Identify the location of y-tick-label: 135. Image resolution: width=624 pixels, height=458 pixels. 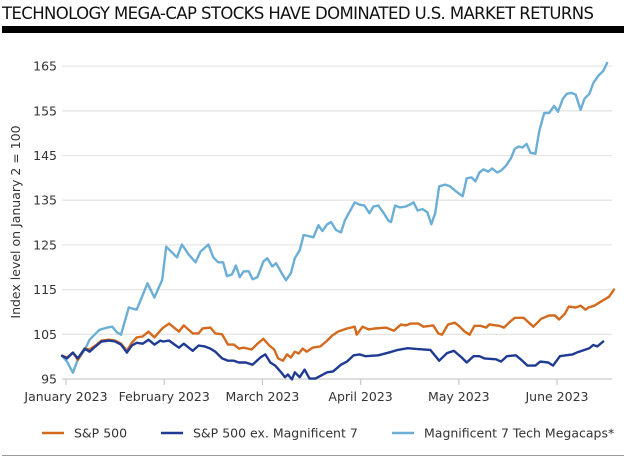
(45, 200).